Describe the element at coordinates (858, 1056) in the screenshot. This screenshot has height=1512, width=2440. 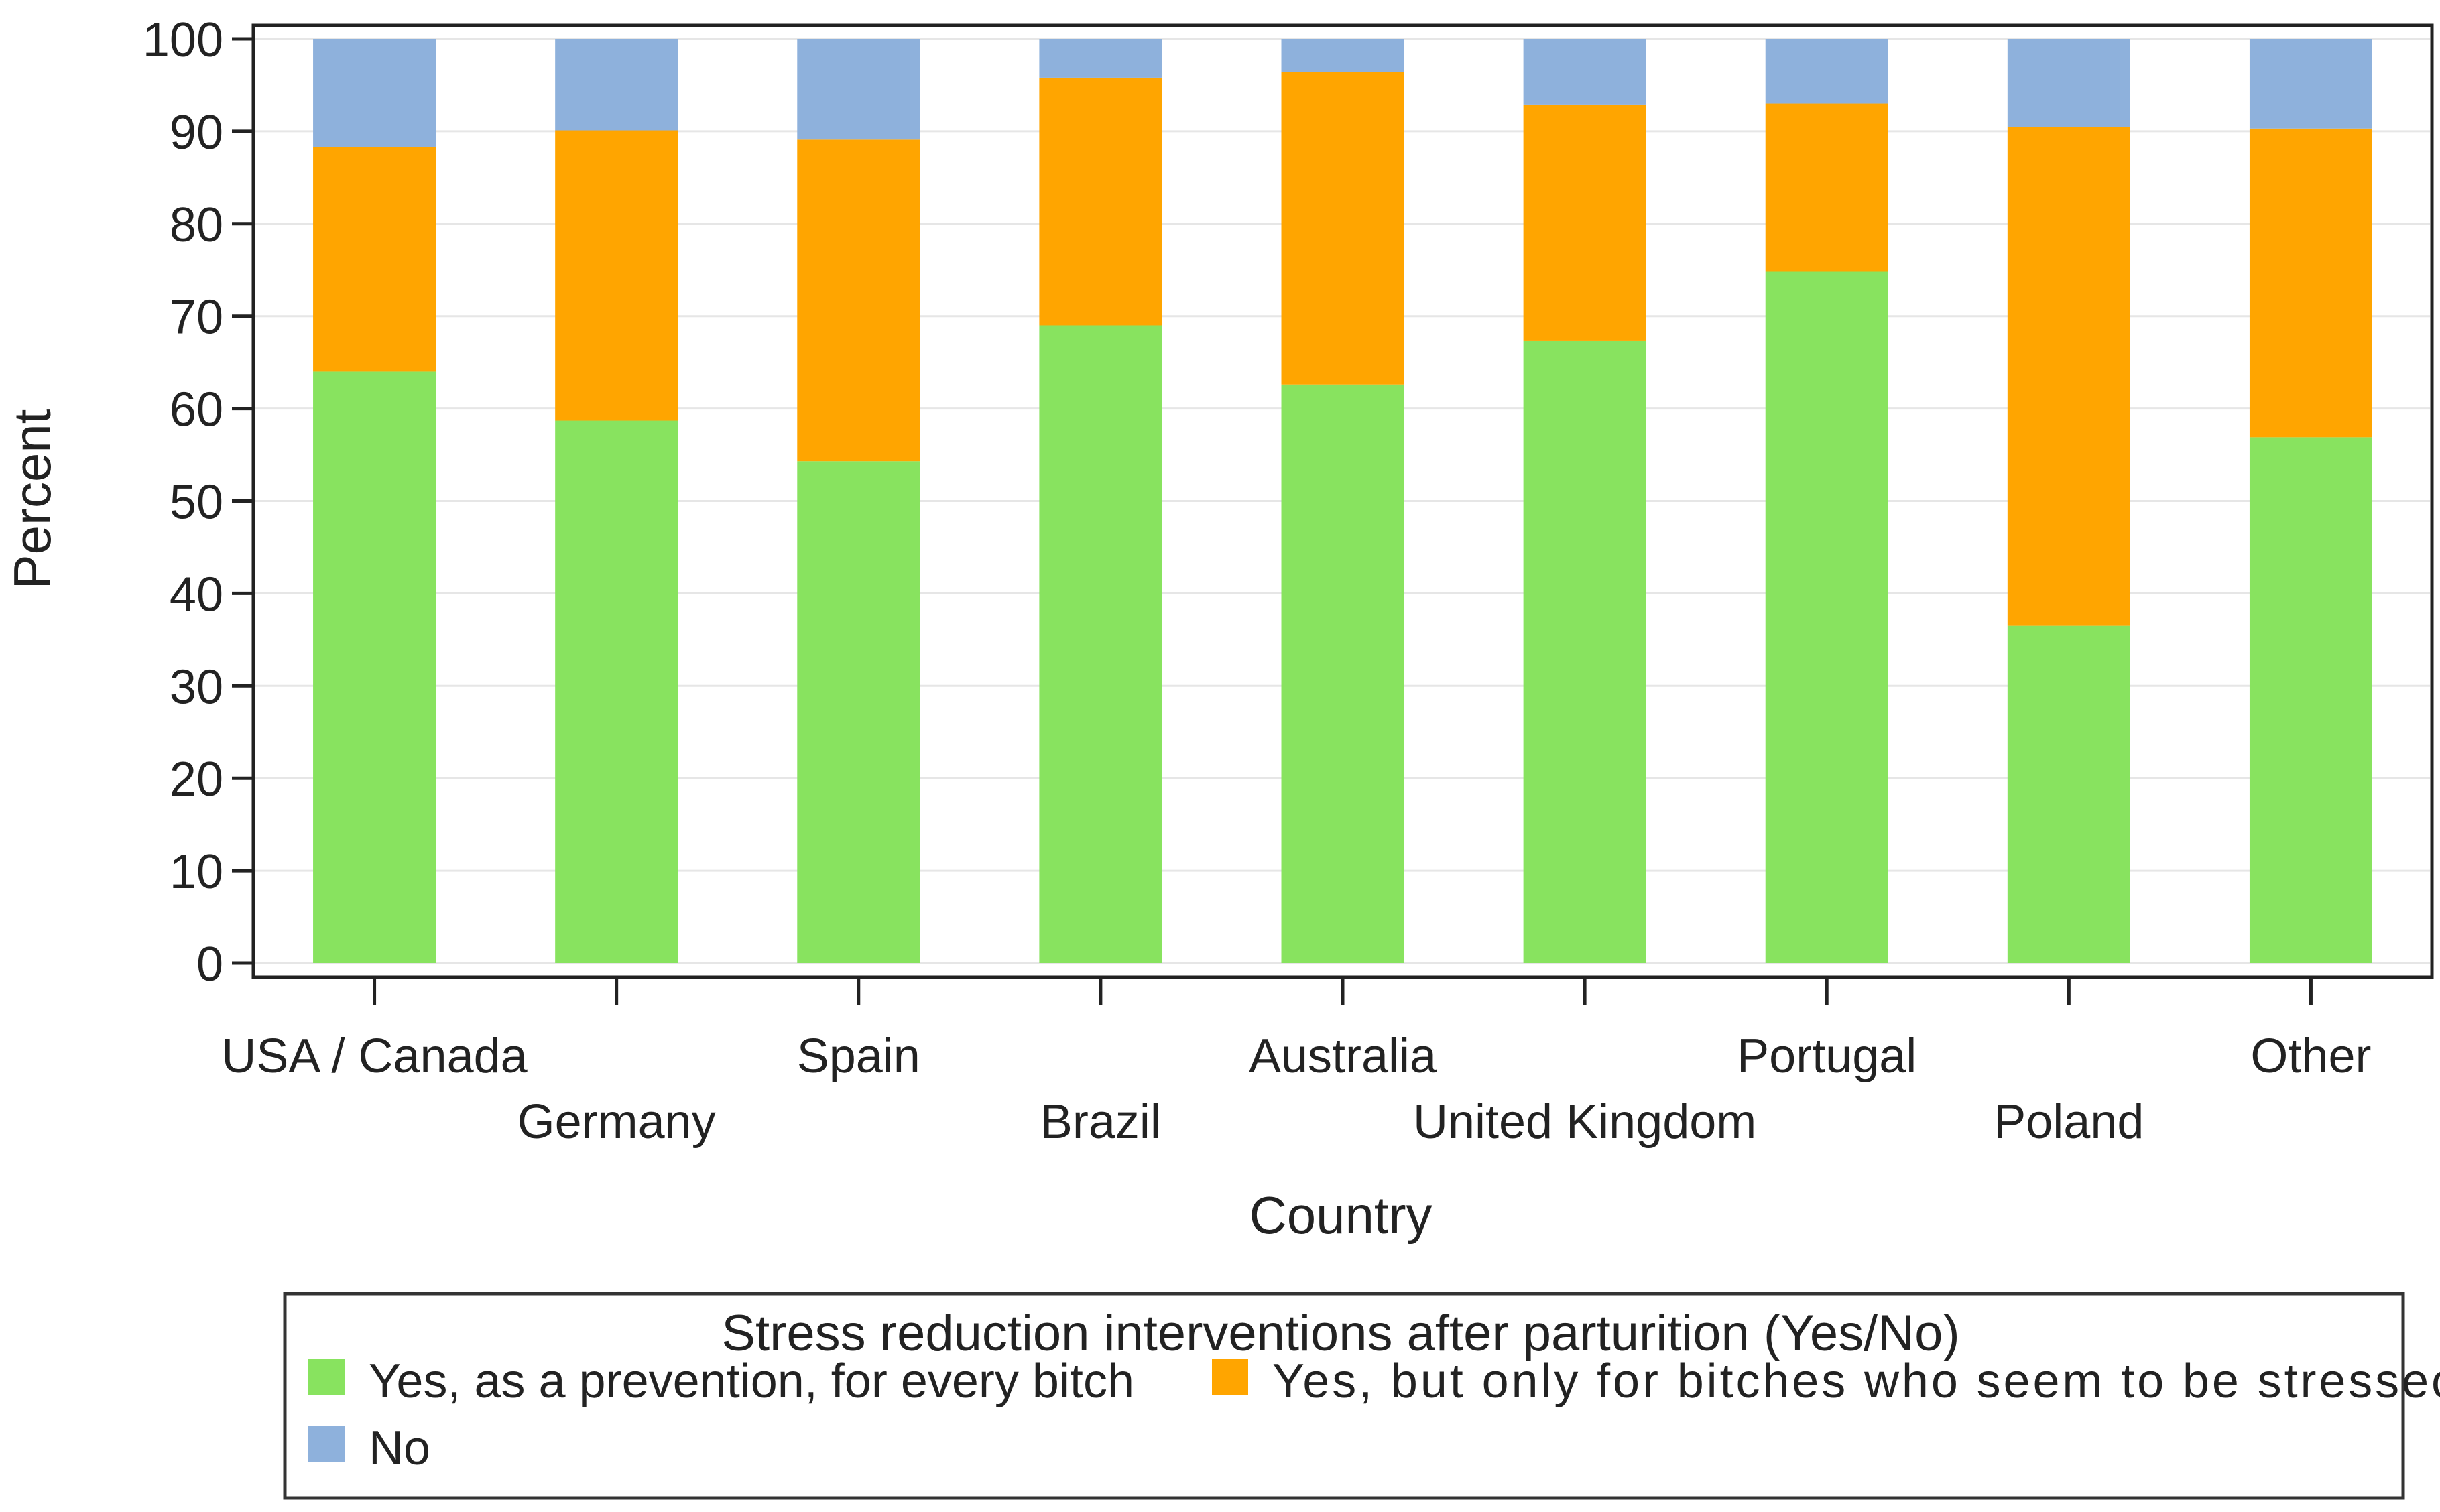
I see `x-tick-label: Spain` at that location.